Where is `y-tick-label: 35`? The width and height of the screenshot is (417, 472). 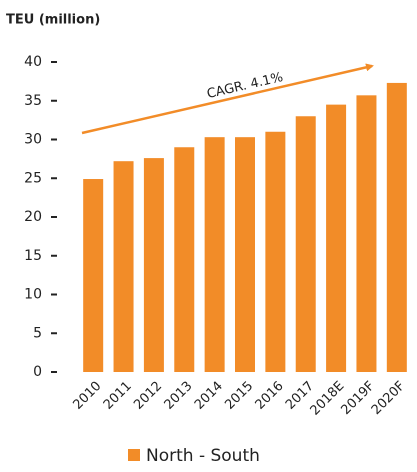 y-tick-label: 35 is located at coordinates (33, 101).